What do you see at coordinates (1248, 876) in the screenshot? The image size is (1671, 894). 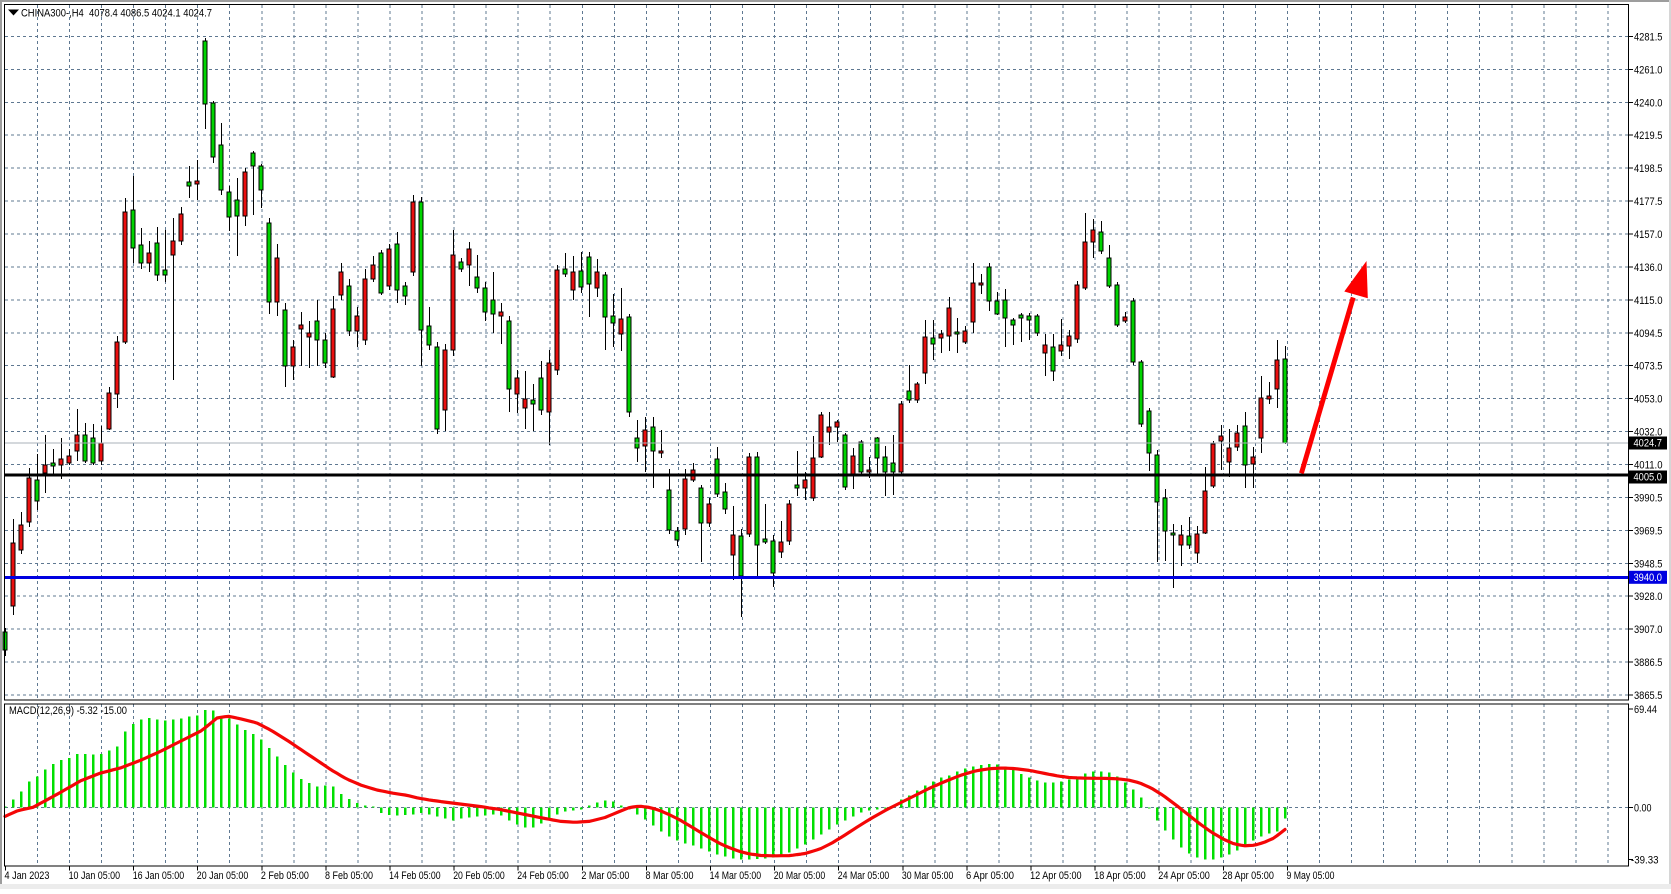 I see `svg-text: 28 Apr 05:00` at bounding box center [1248, 876].